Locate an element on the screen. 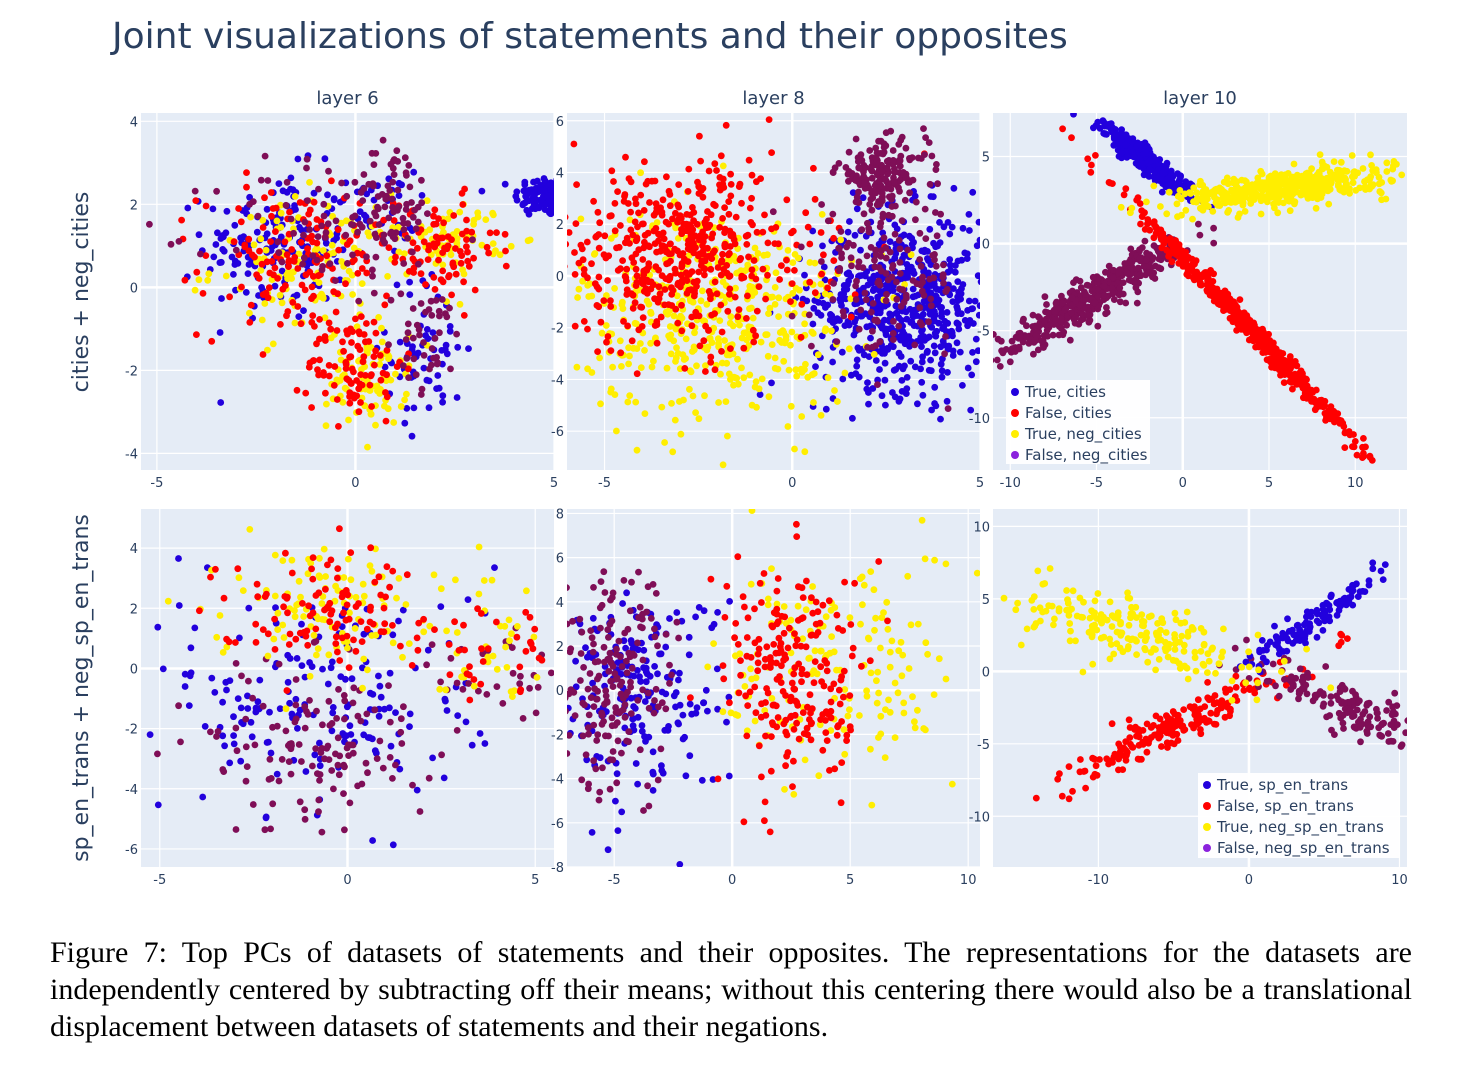 Image resolution: width=1467 pixels, height=1069 pixels. y-tick-label: 2 is located at coordinates (134, 205).